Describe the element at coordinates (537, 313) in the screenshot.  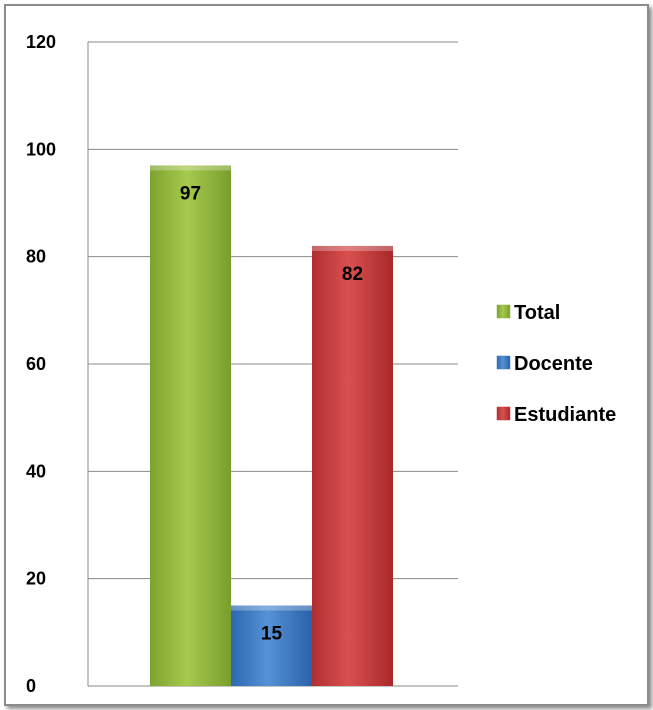
I see `legend-label-total: Total` at that location.